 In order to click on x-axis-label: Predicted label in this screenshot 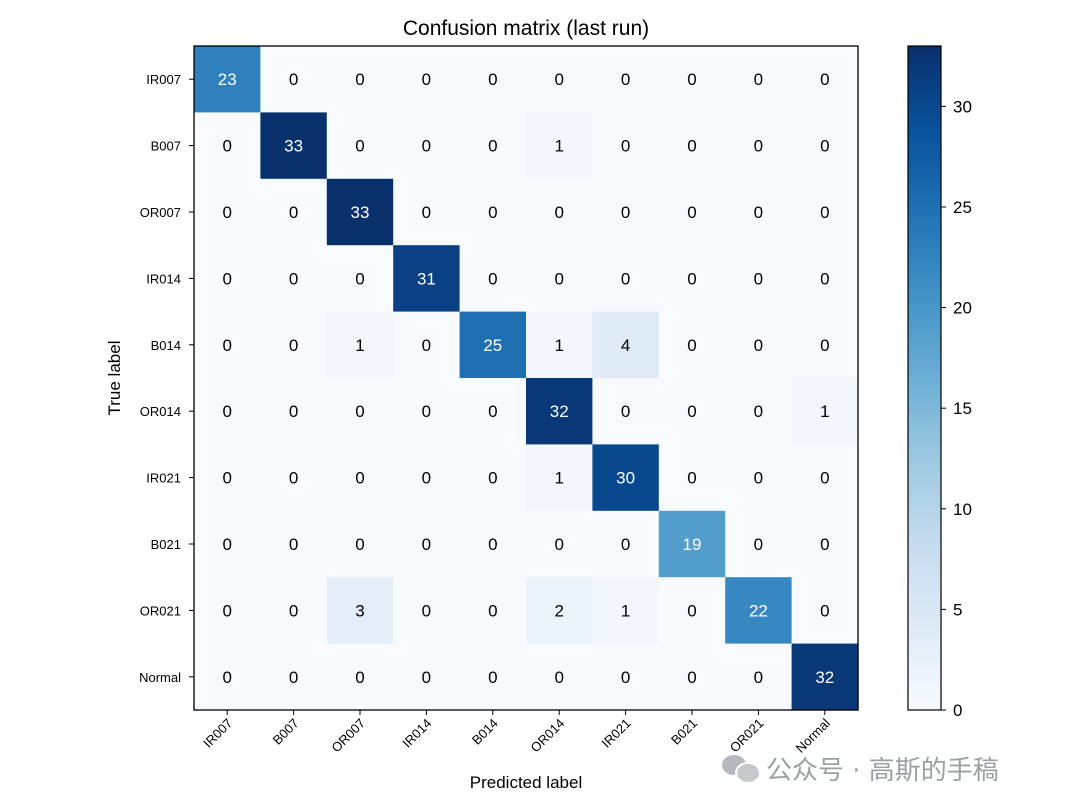, I will do `click(526, 782)`.